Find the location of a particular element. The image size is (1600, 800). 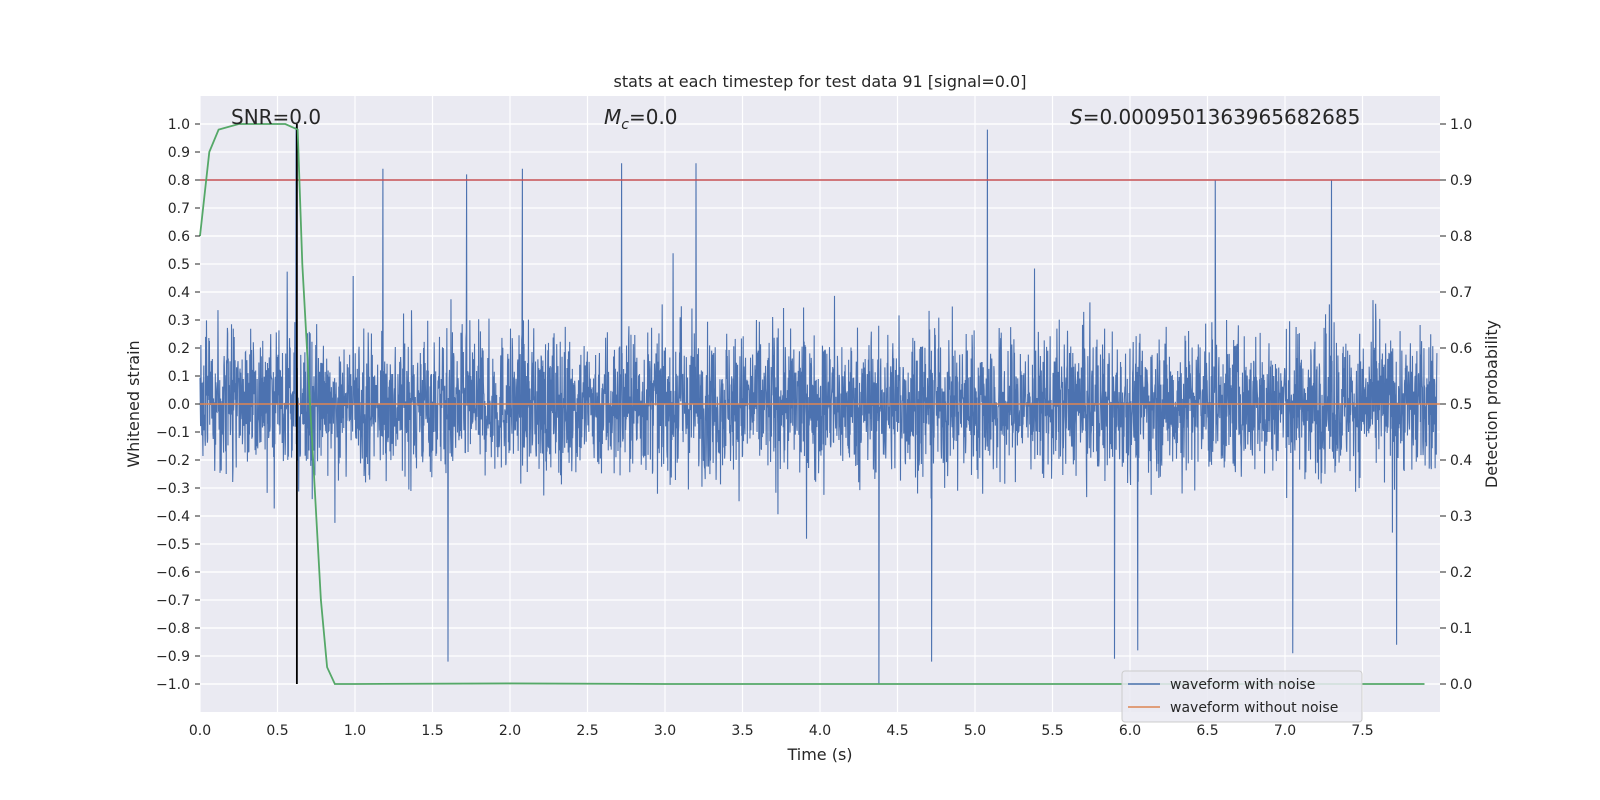

s-annotation: S=0.0009501363965682685 is located at coordinates (1215, 117).